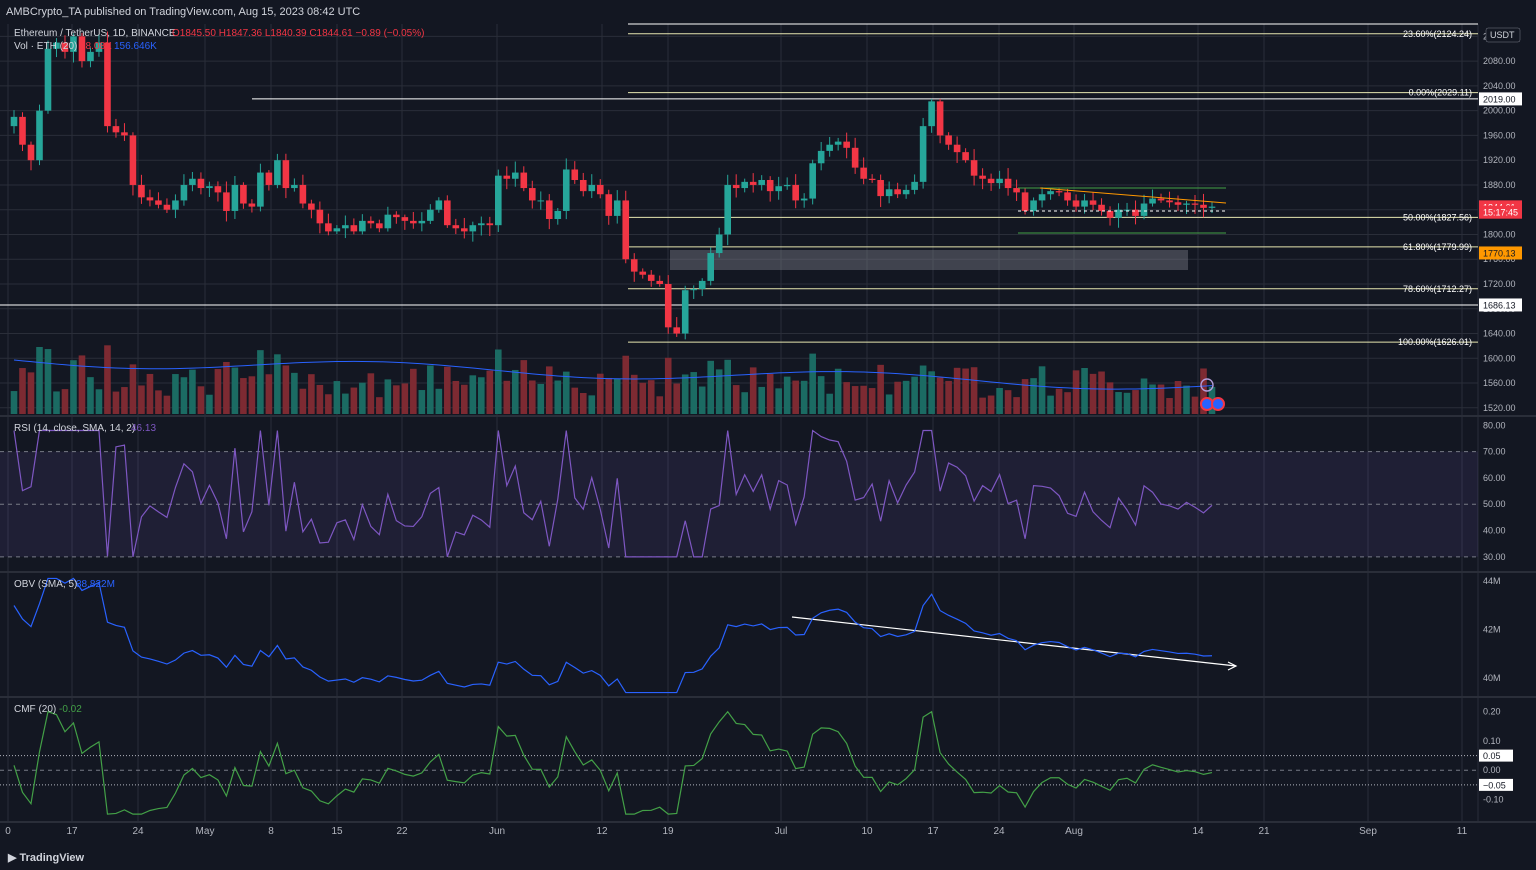 The width and height of the screenshot is (1536, 870). Describe the element at coordinates (1437, 289) in the screenshot. I see `fib-label: 78.60%(1712.27)` at that location.